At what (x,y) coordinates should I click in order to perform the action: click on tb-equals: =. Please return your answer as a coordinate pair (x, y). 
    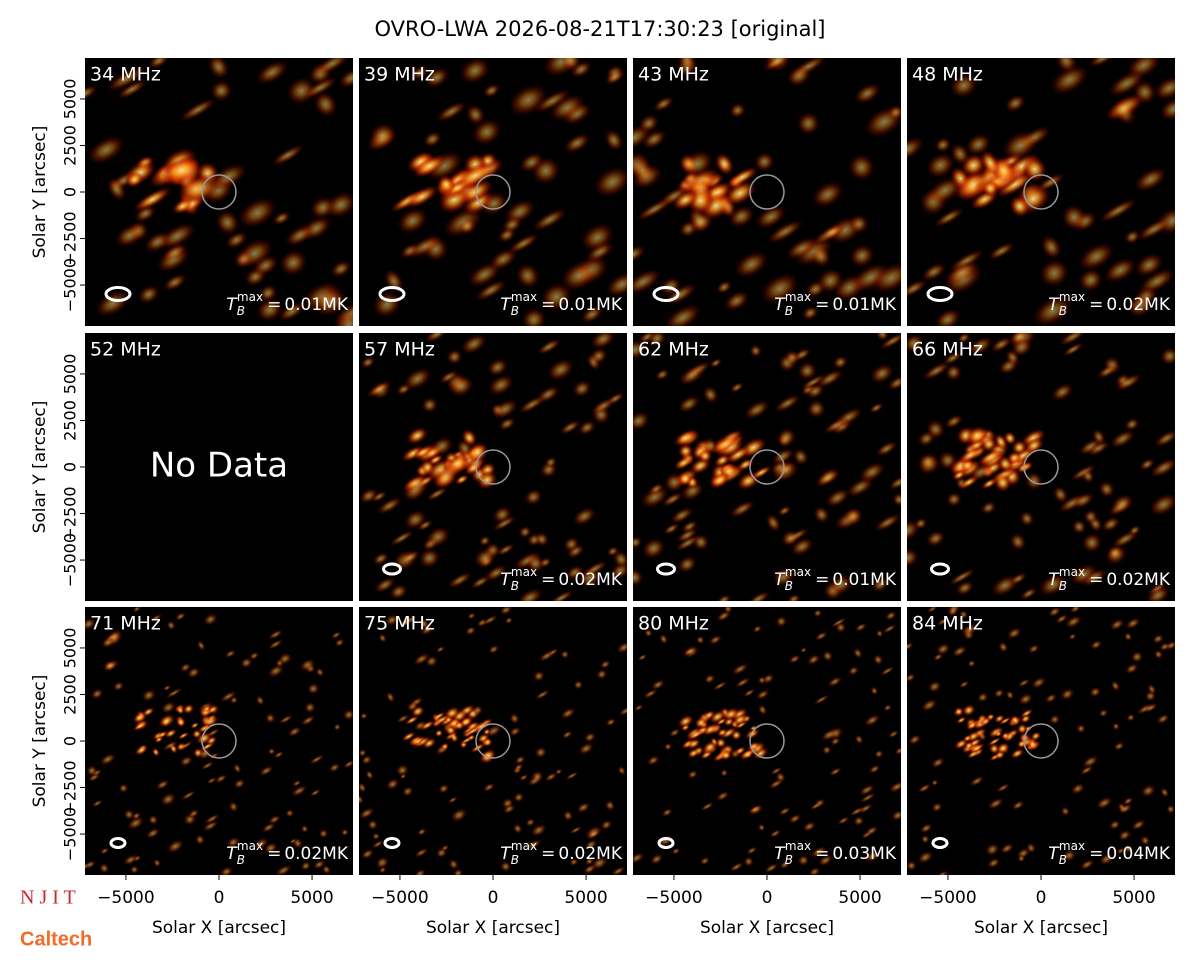
    Looking at the image, I should click on (822, 580).